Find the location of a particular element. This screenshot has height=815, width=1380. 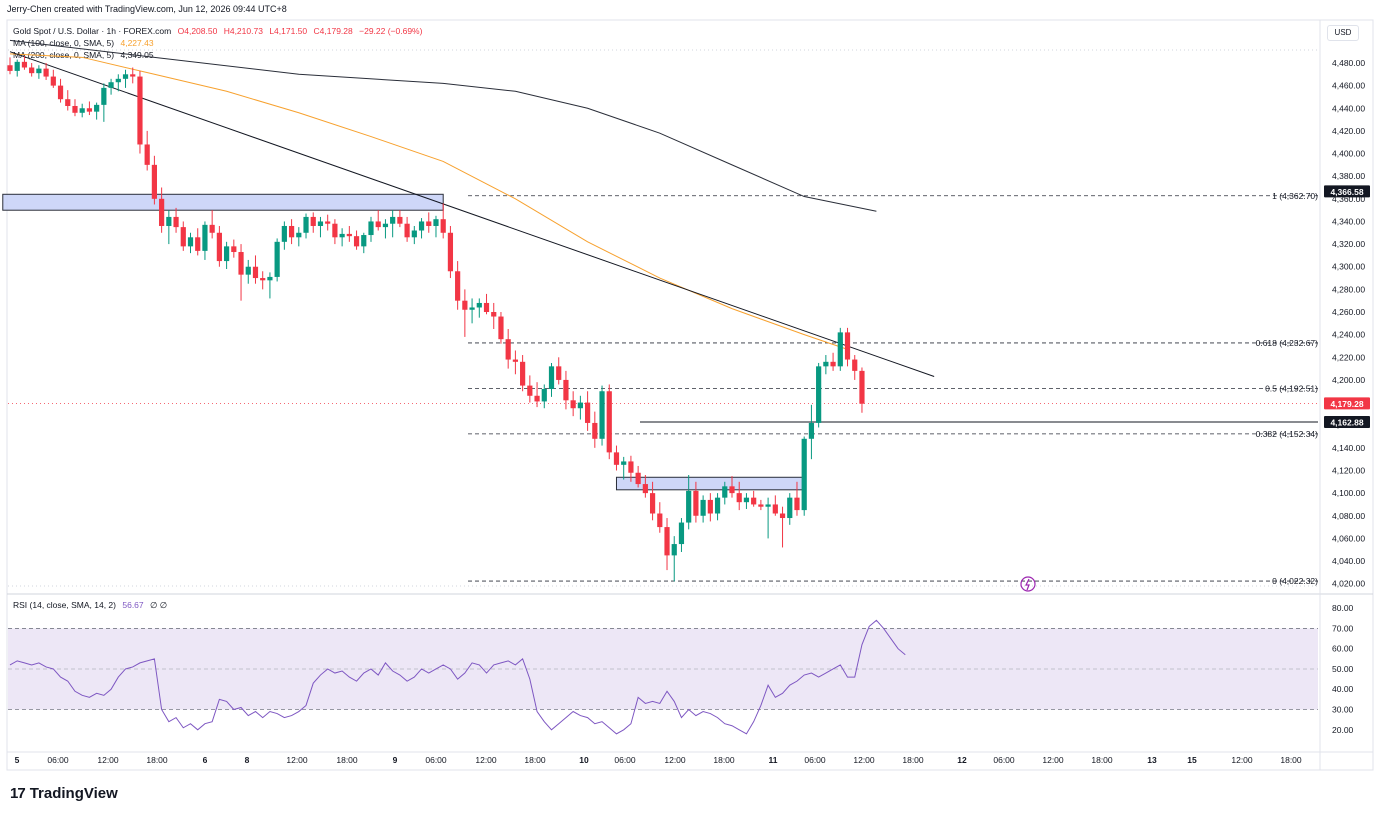

price-tick-label: 4,360.00 is located at coordinates (1348, 199).